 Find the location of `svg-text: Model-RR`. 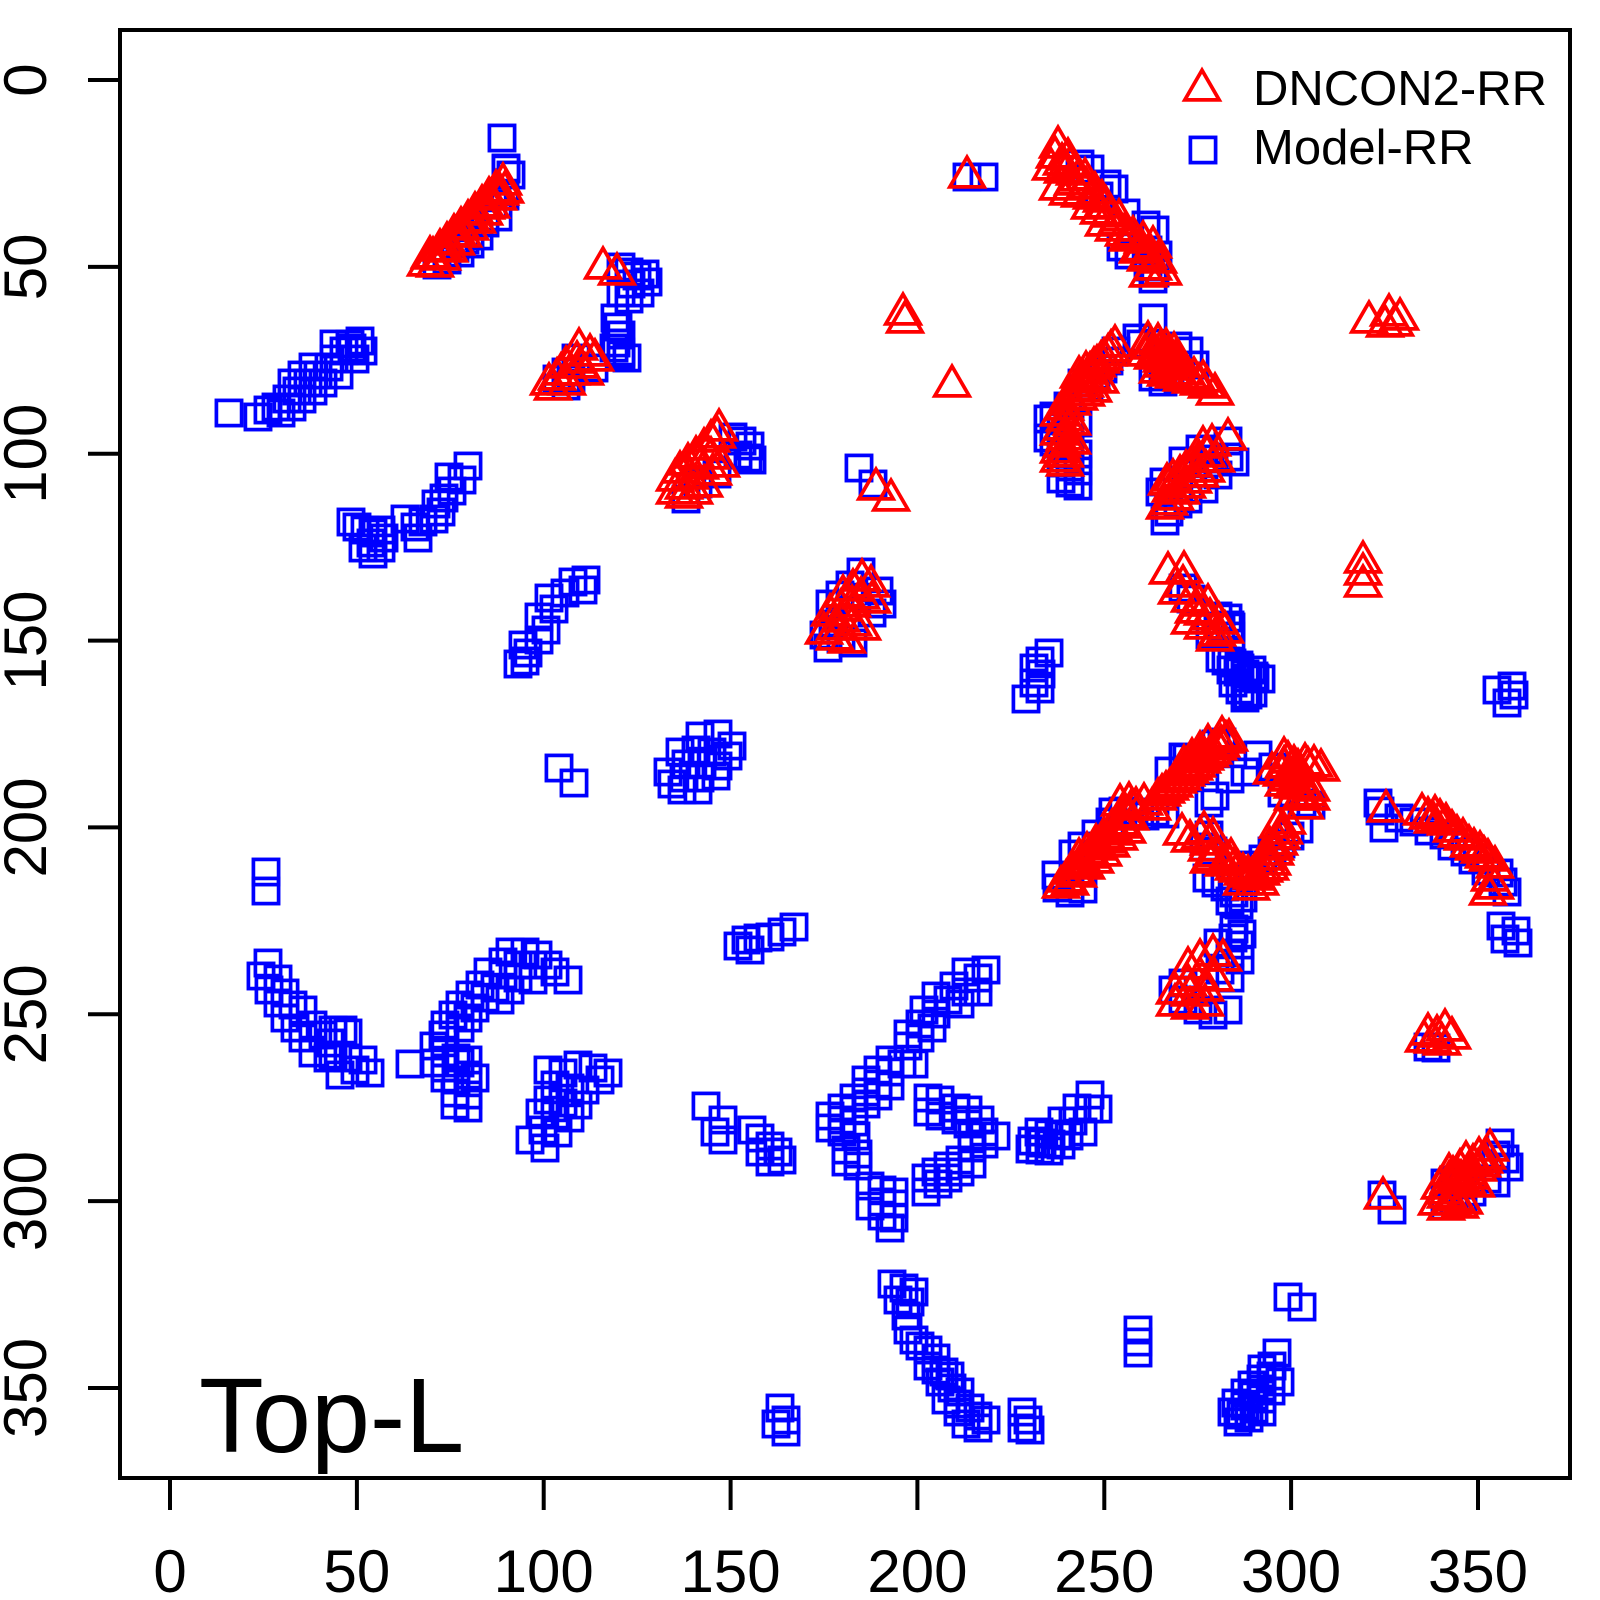

svg-text: Model-RR is located at coordinates (1363, 148).